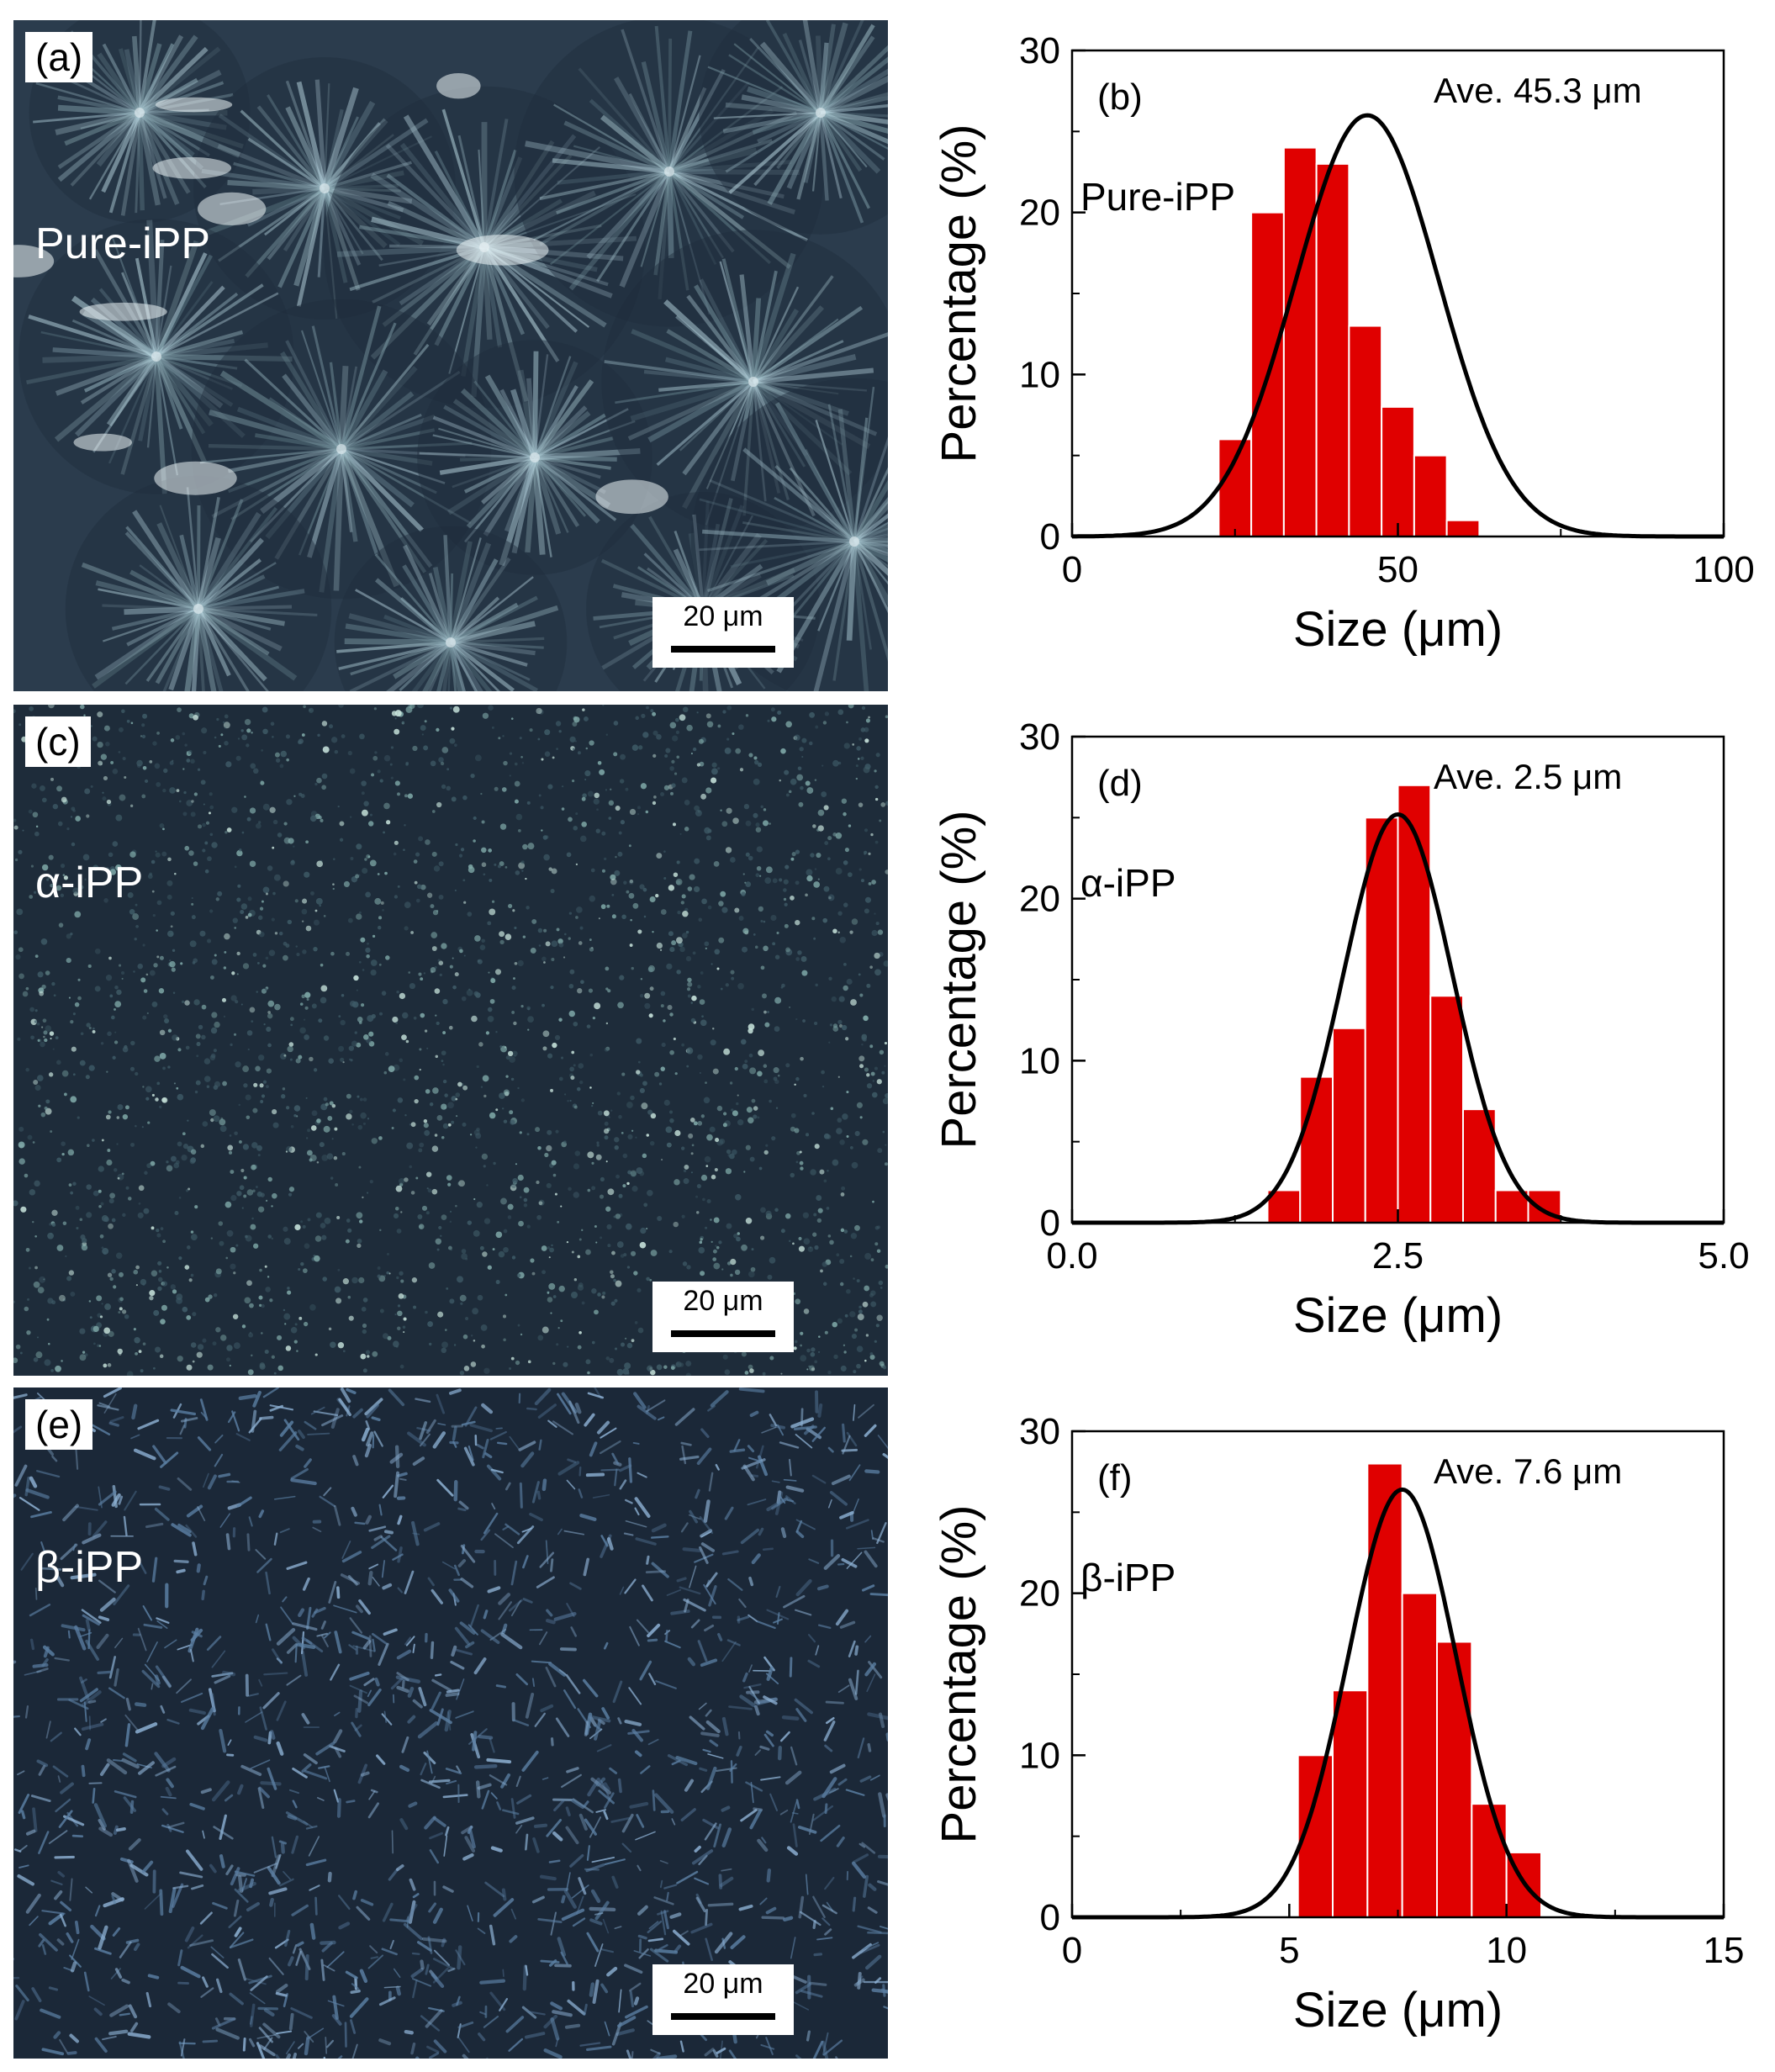  Describe the element at coordinates (1115, 1477) in the screenshot. I see `panel-label: (f)` at that location.